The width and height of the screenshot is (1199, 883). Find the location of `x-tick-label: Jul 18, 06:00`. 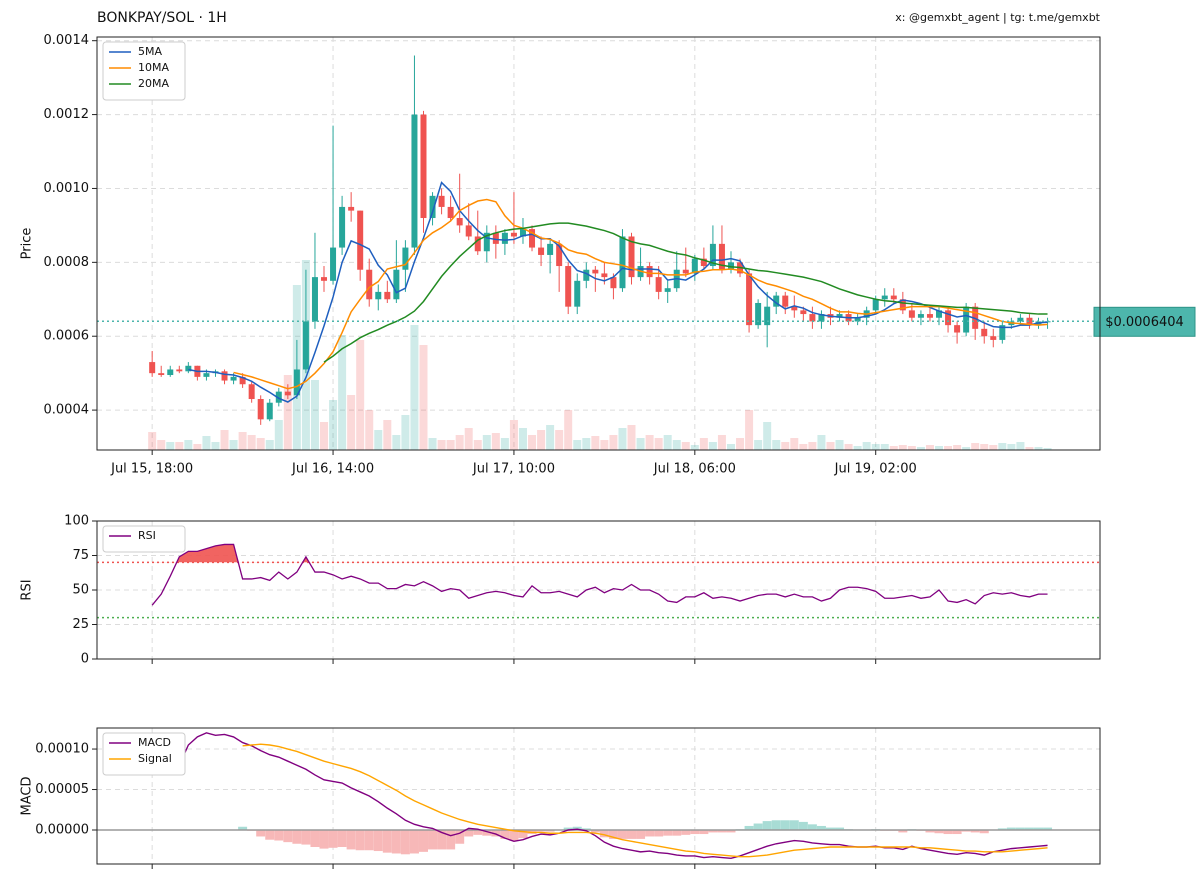

x-tick-label: Jul 18, 06:00 is located at coordinates (694, 469).